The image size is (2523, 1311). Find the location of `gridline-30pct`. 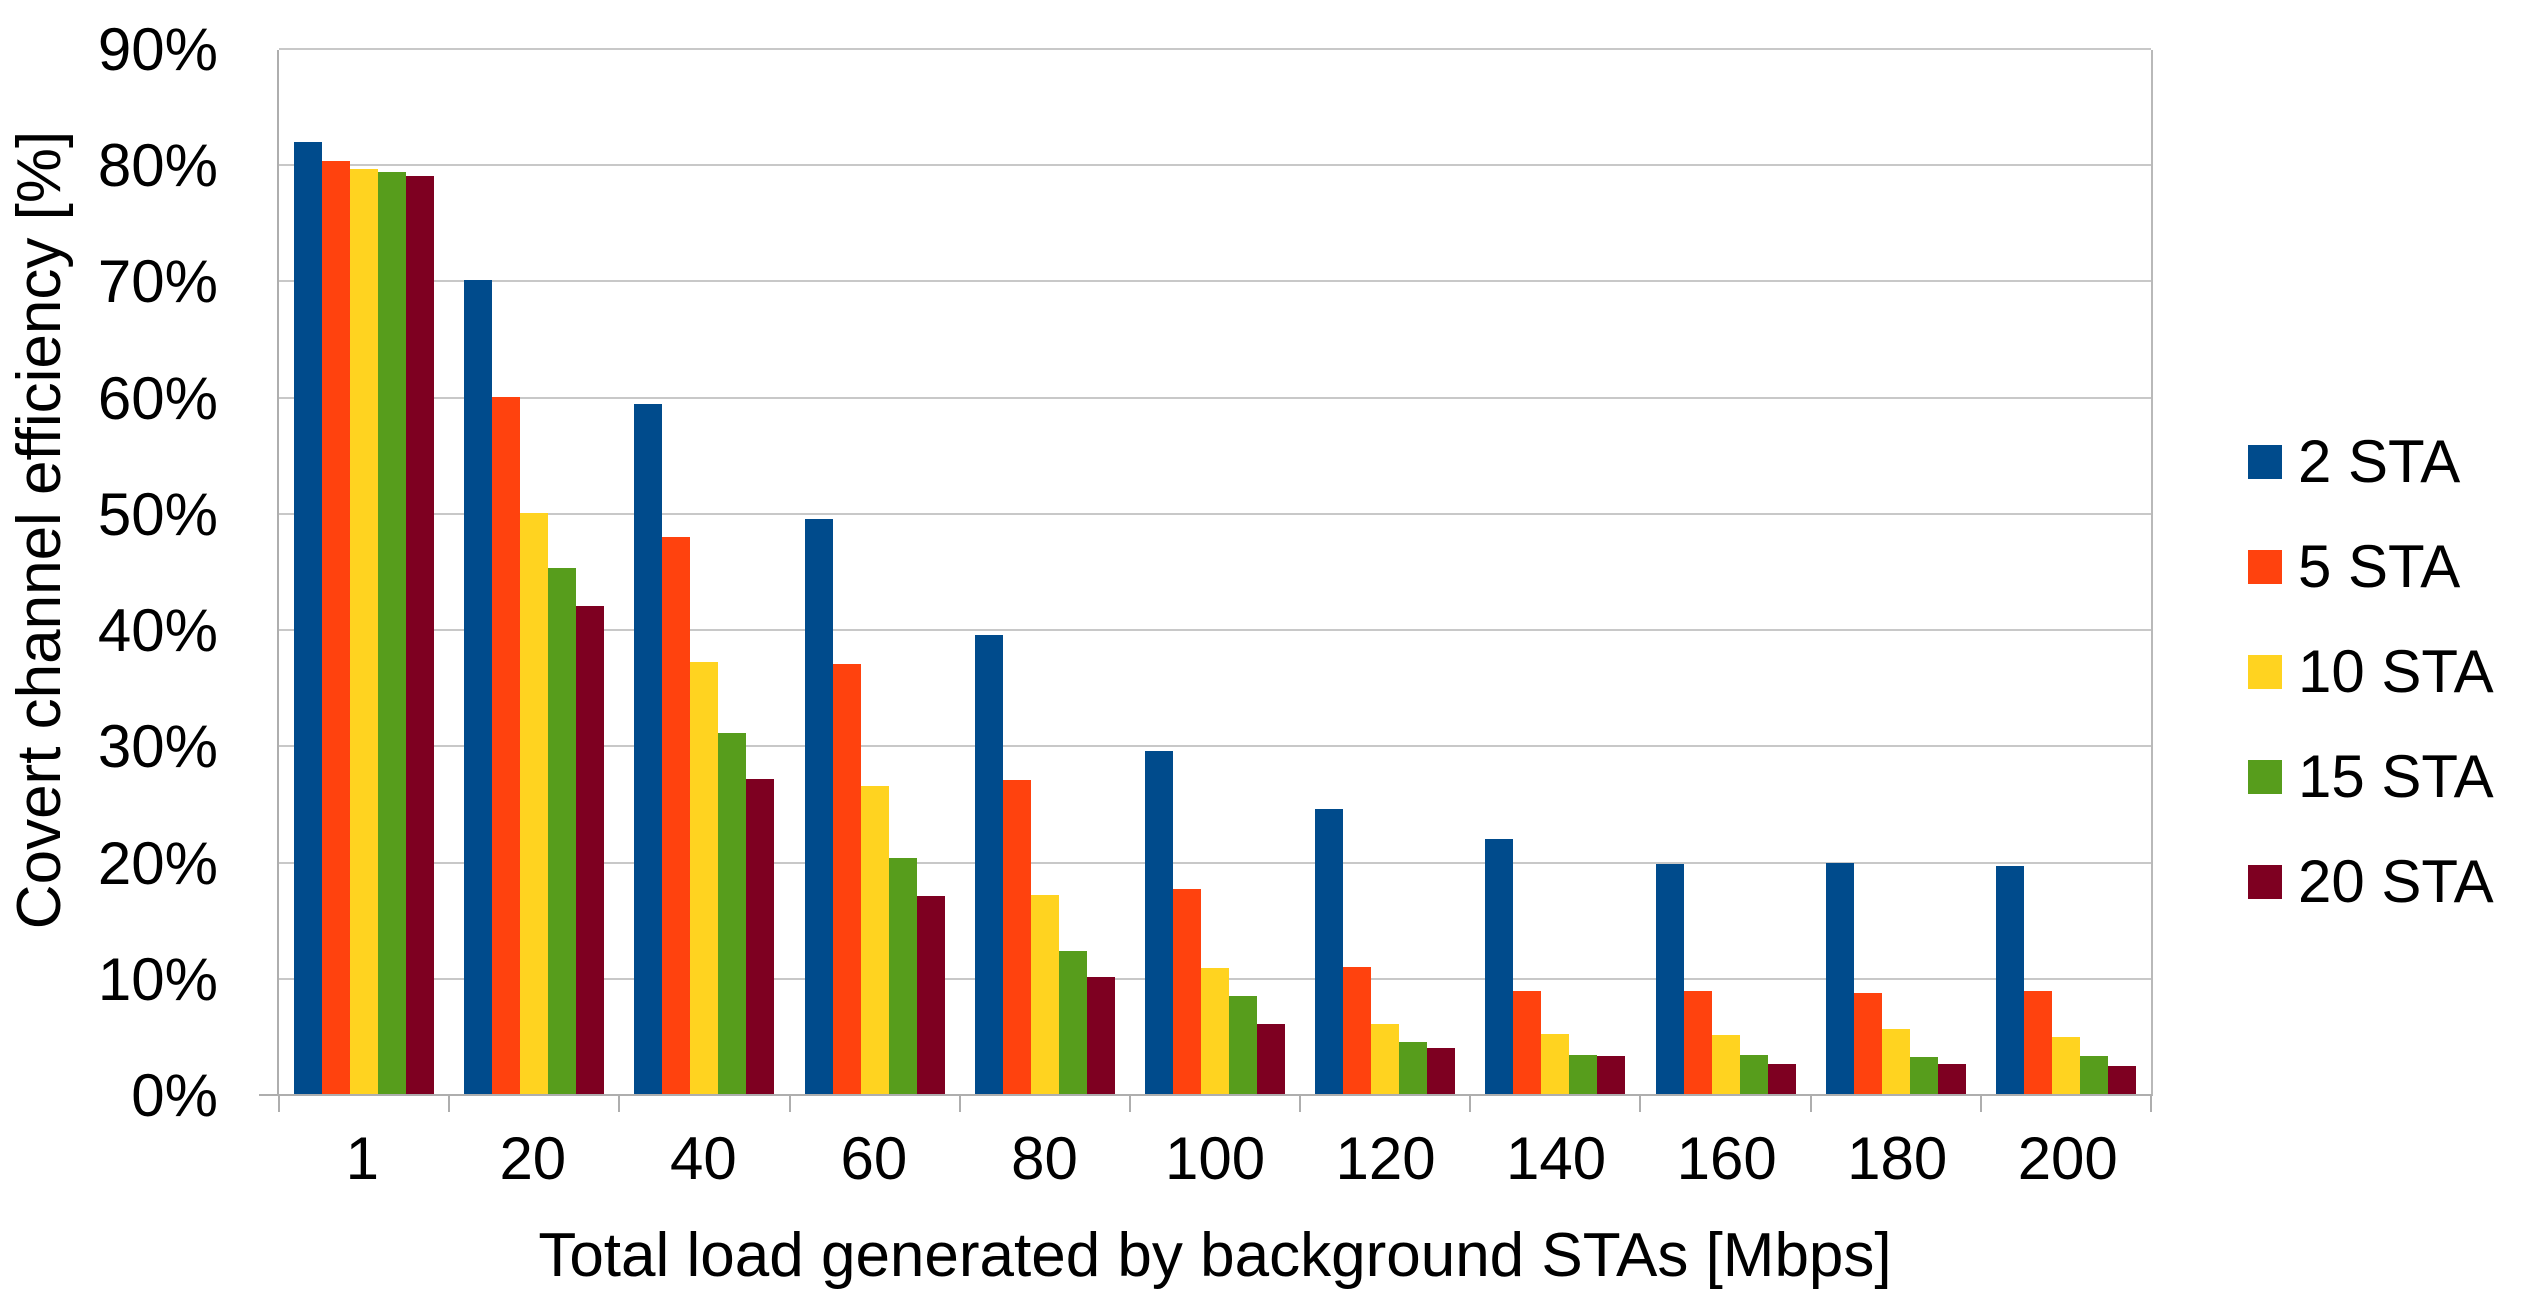

gridline-30pct is located at coordinates (1215, 746).